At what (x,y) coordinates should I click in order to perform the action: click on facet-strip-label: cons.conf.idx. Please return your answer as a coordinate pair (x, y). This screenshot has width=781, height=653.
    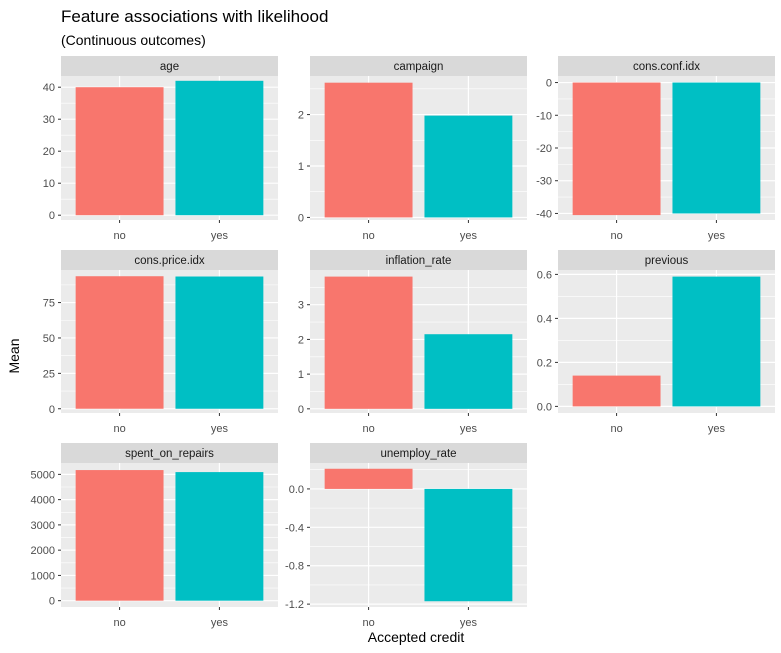
    Looking at the image, I should click on (666, 67).